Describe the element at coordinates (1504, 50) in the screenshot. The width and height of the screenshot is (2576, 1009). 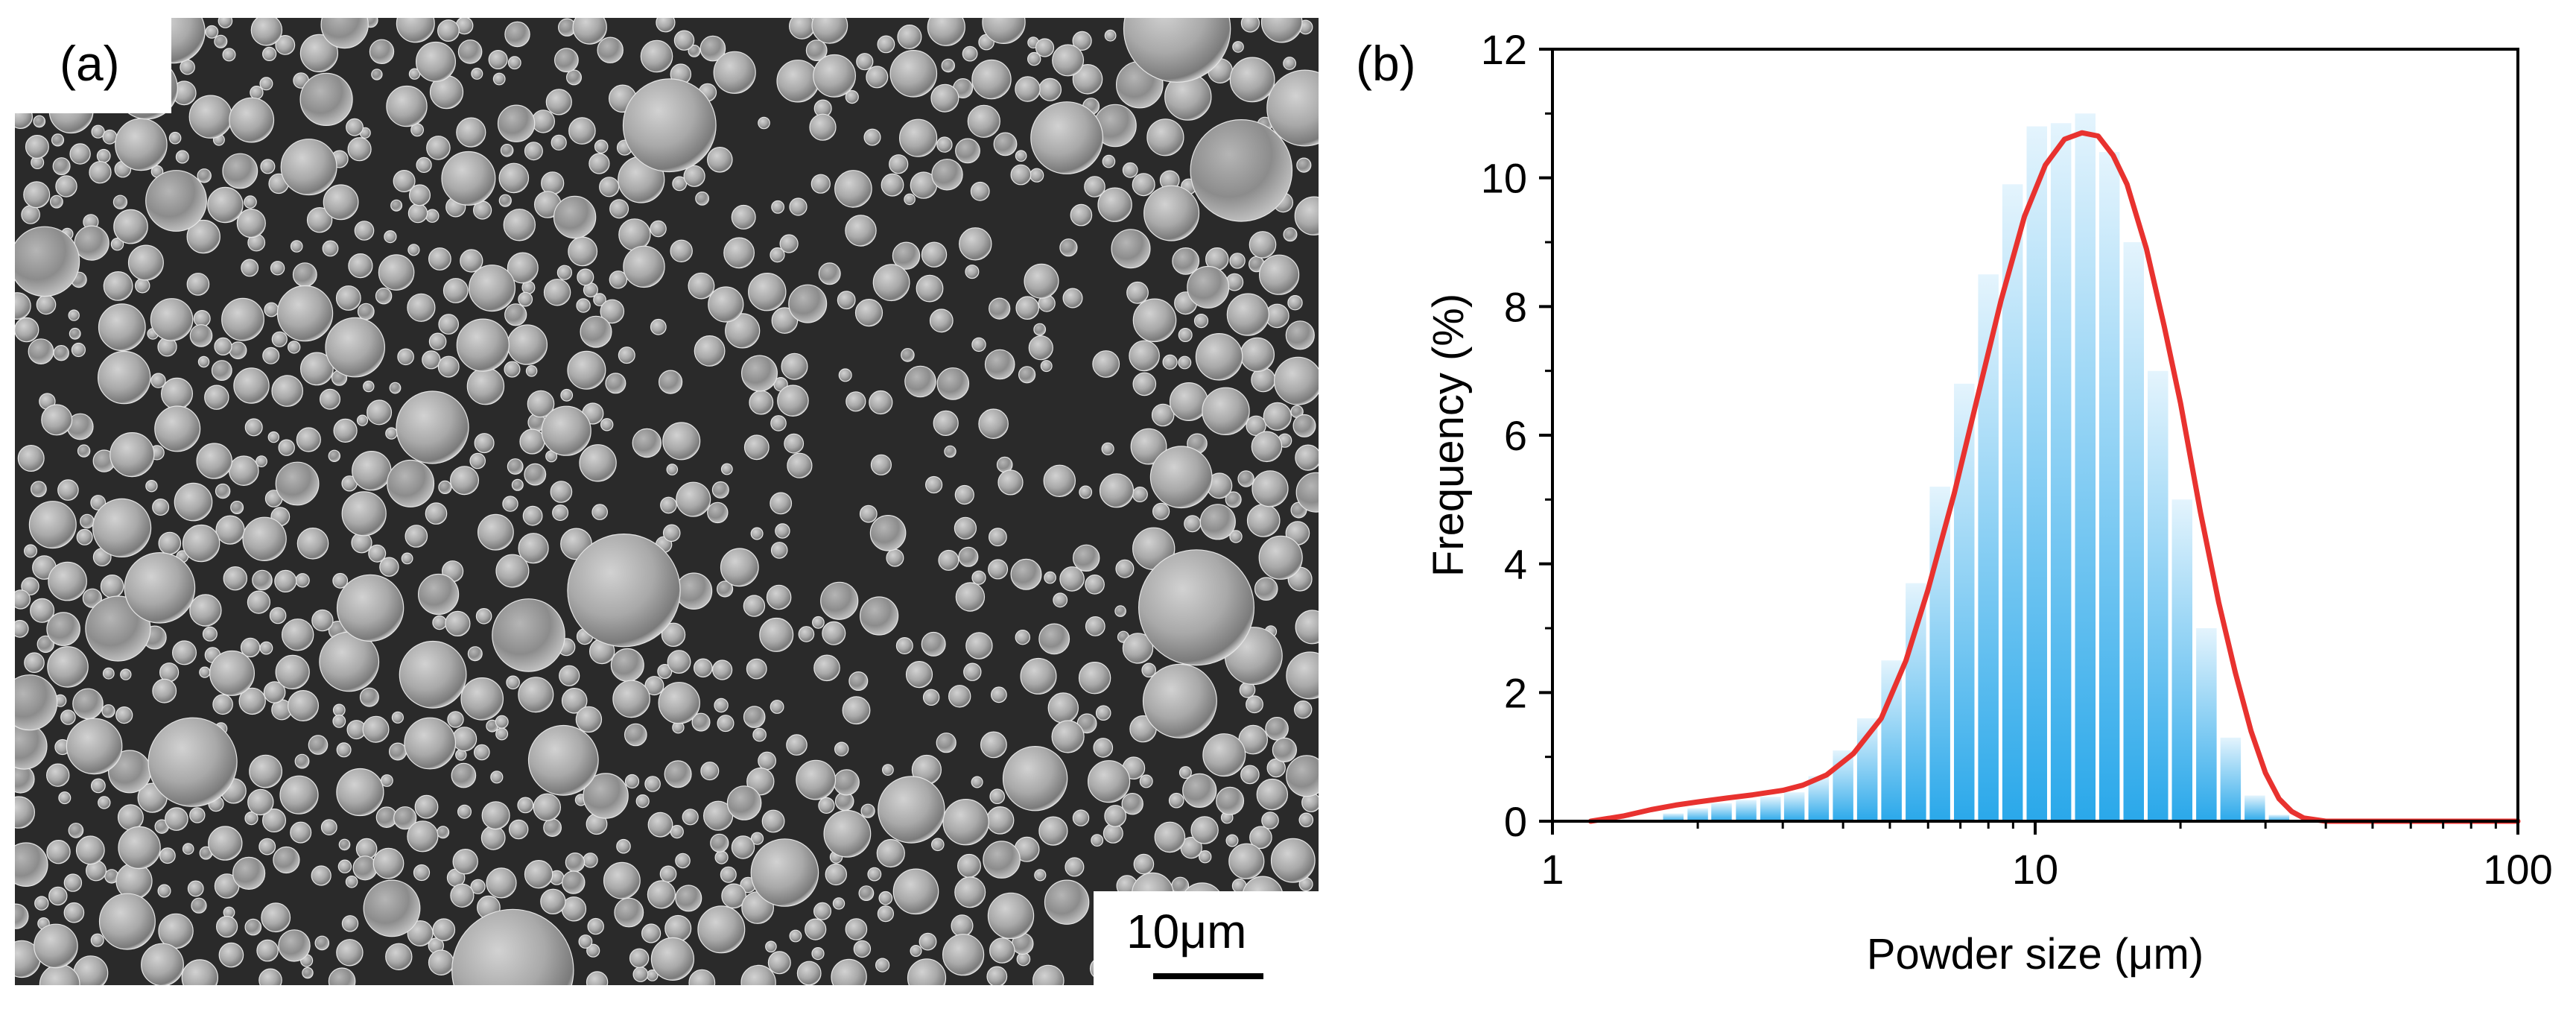
I see `y-tick-label: 12` at that location.